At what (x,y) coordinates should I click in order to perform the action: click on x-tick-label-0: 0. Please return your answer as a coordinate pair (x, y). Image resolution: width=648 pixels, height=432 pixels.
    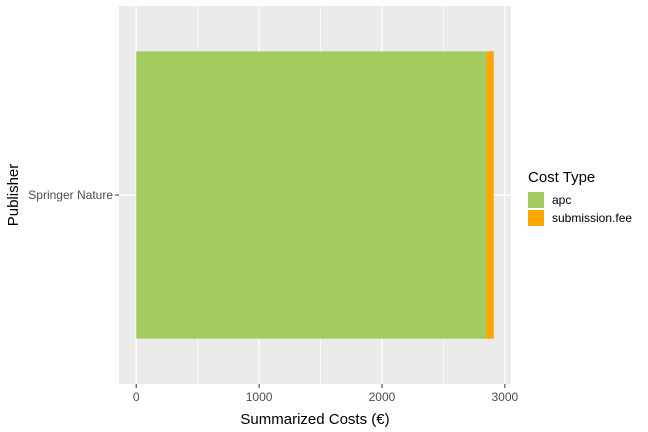
    Looking at the image, I should click on (136, 397).